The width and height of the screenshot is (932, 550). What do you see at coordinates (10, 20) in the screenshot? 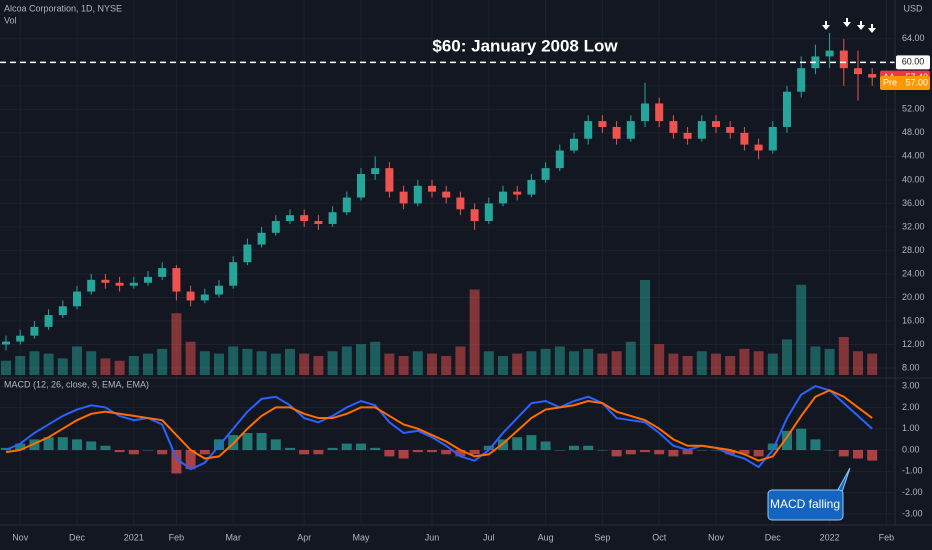
I see `volume-label: Vol` at bounding box center [10, 20].